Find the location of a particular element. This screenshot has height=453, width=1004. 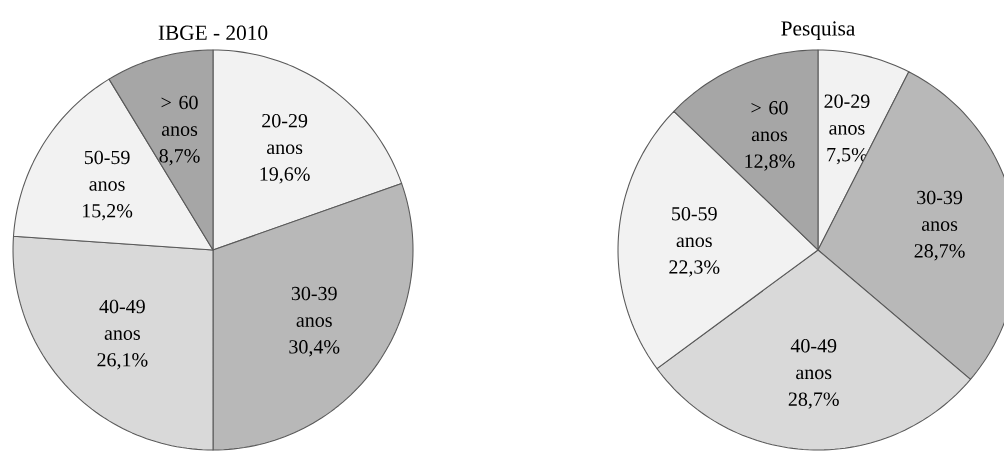

data-label: 12,8% is located at coordinates (770, 162).